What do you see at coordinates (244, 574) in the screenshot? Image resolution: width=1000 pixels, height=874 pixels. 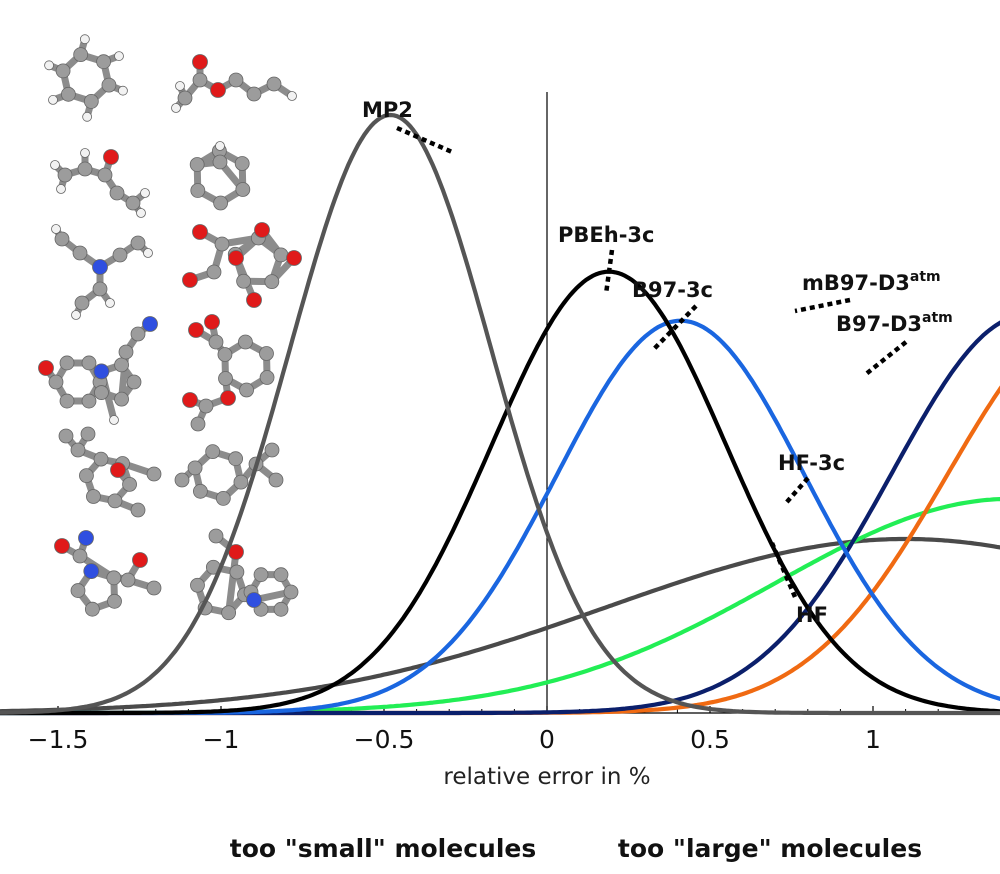 I see `cyclic-amino-alcohol-molecule` at bounding box center [244, 574].